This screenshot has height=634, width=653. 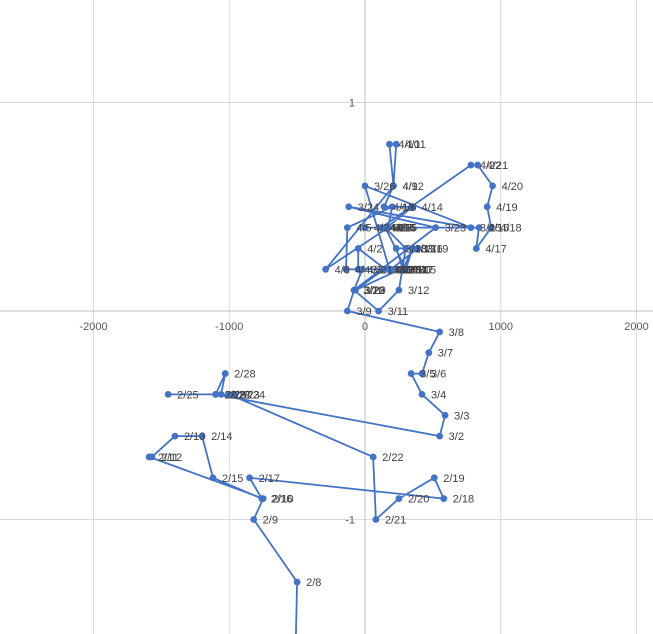 I want to click on data-label: 3/29, so click(x=374, y=291).